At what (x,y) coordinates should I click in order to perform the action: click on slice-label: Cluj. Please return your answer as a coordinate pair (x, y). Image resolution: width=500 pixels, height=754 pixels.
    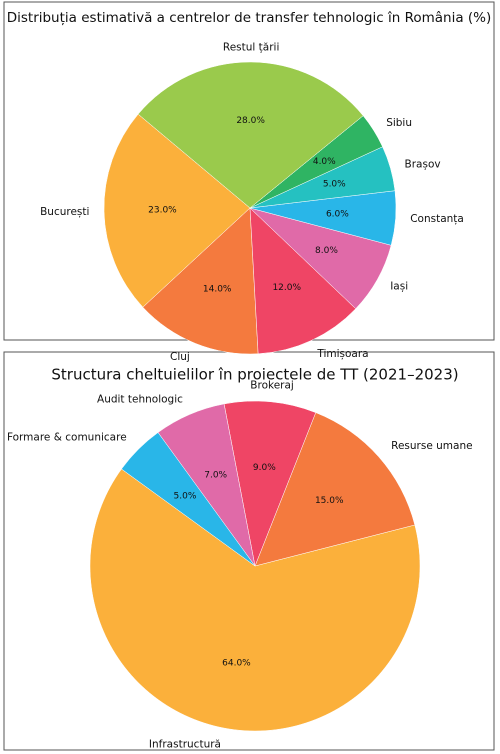
    Looking at the image, I should click on (180, 357).